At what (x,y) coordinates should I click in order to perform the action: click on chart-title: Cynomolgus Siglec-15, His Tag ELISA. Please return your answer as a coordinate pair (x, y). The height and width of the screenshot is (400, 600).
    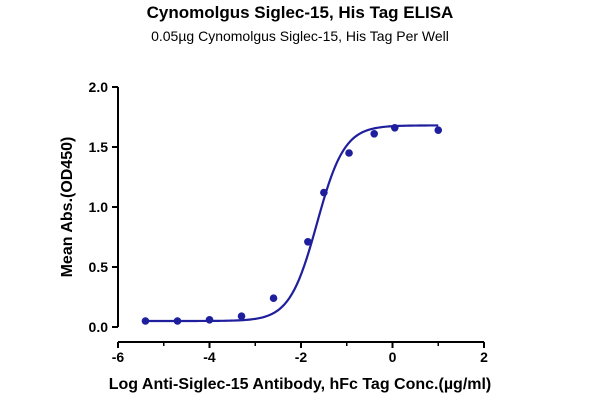
    Looking at the image, I should click on (300, 12).